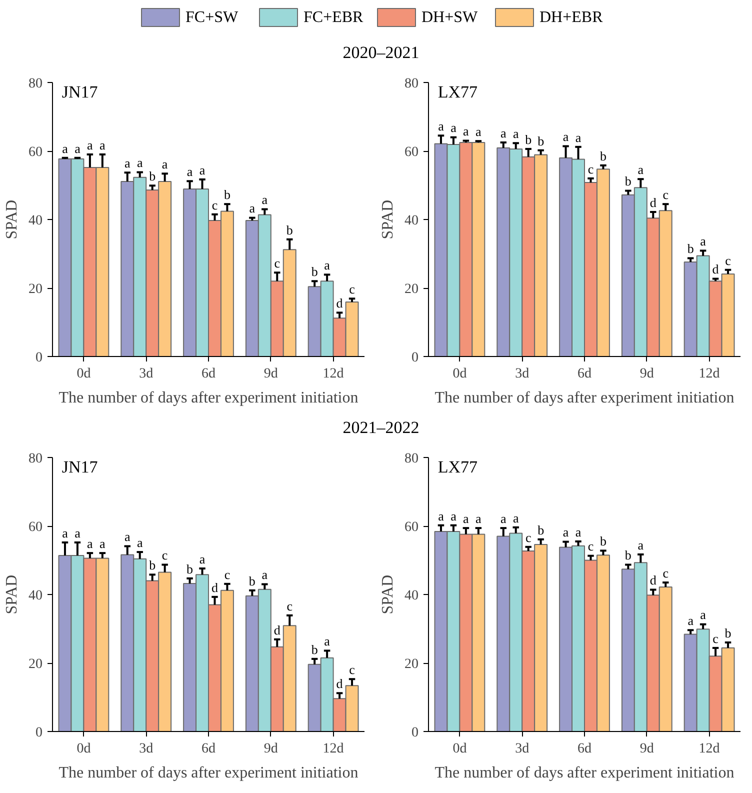 This screenshot has height=793, width=752. Describe the element at coordinates (212, 17) in the screenshot. I see `legend-label: FC+SW` at that location.